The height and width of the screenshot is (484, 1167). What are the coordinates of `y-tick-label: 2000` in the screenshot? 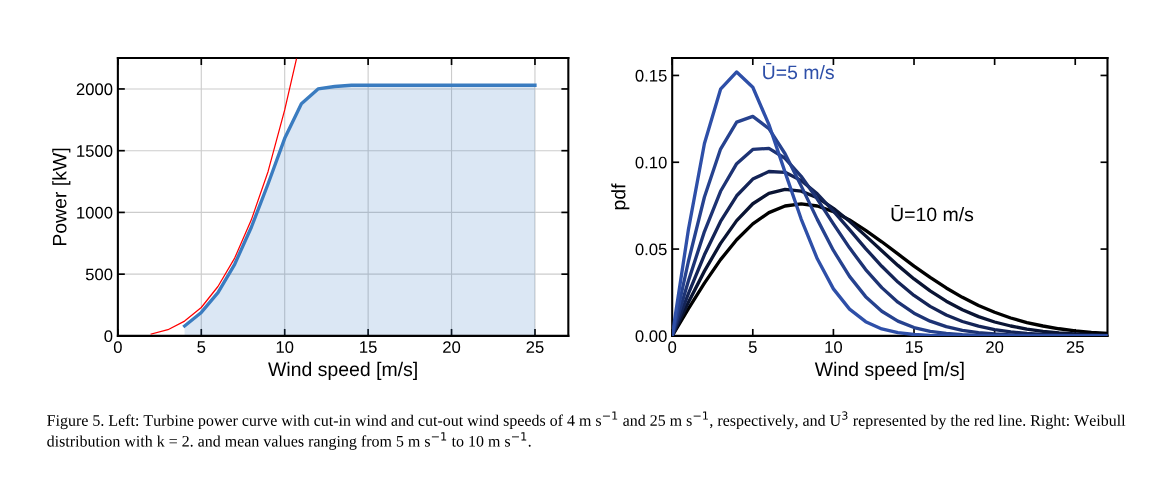 It's located at (94, 89).